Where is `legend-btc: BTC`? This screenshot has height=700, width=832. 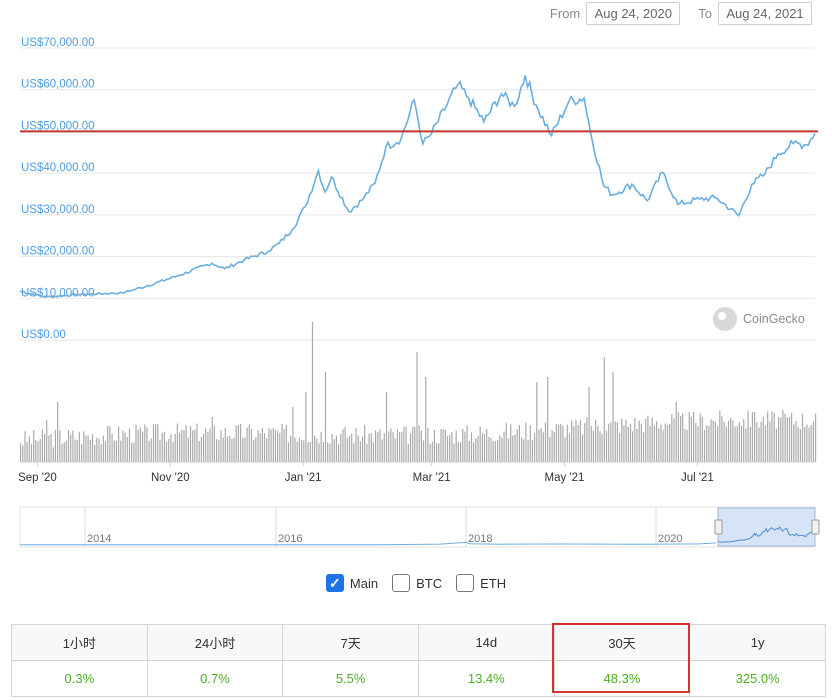 legend-btc: BTC is located at coordinates (417, 583).